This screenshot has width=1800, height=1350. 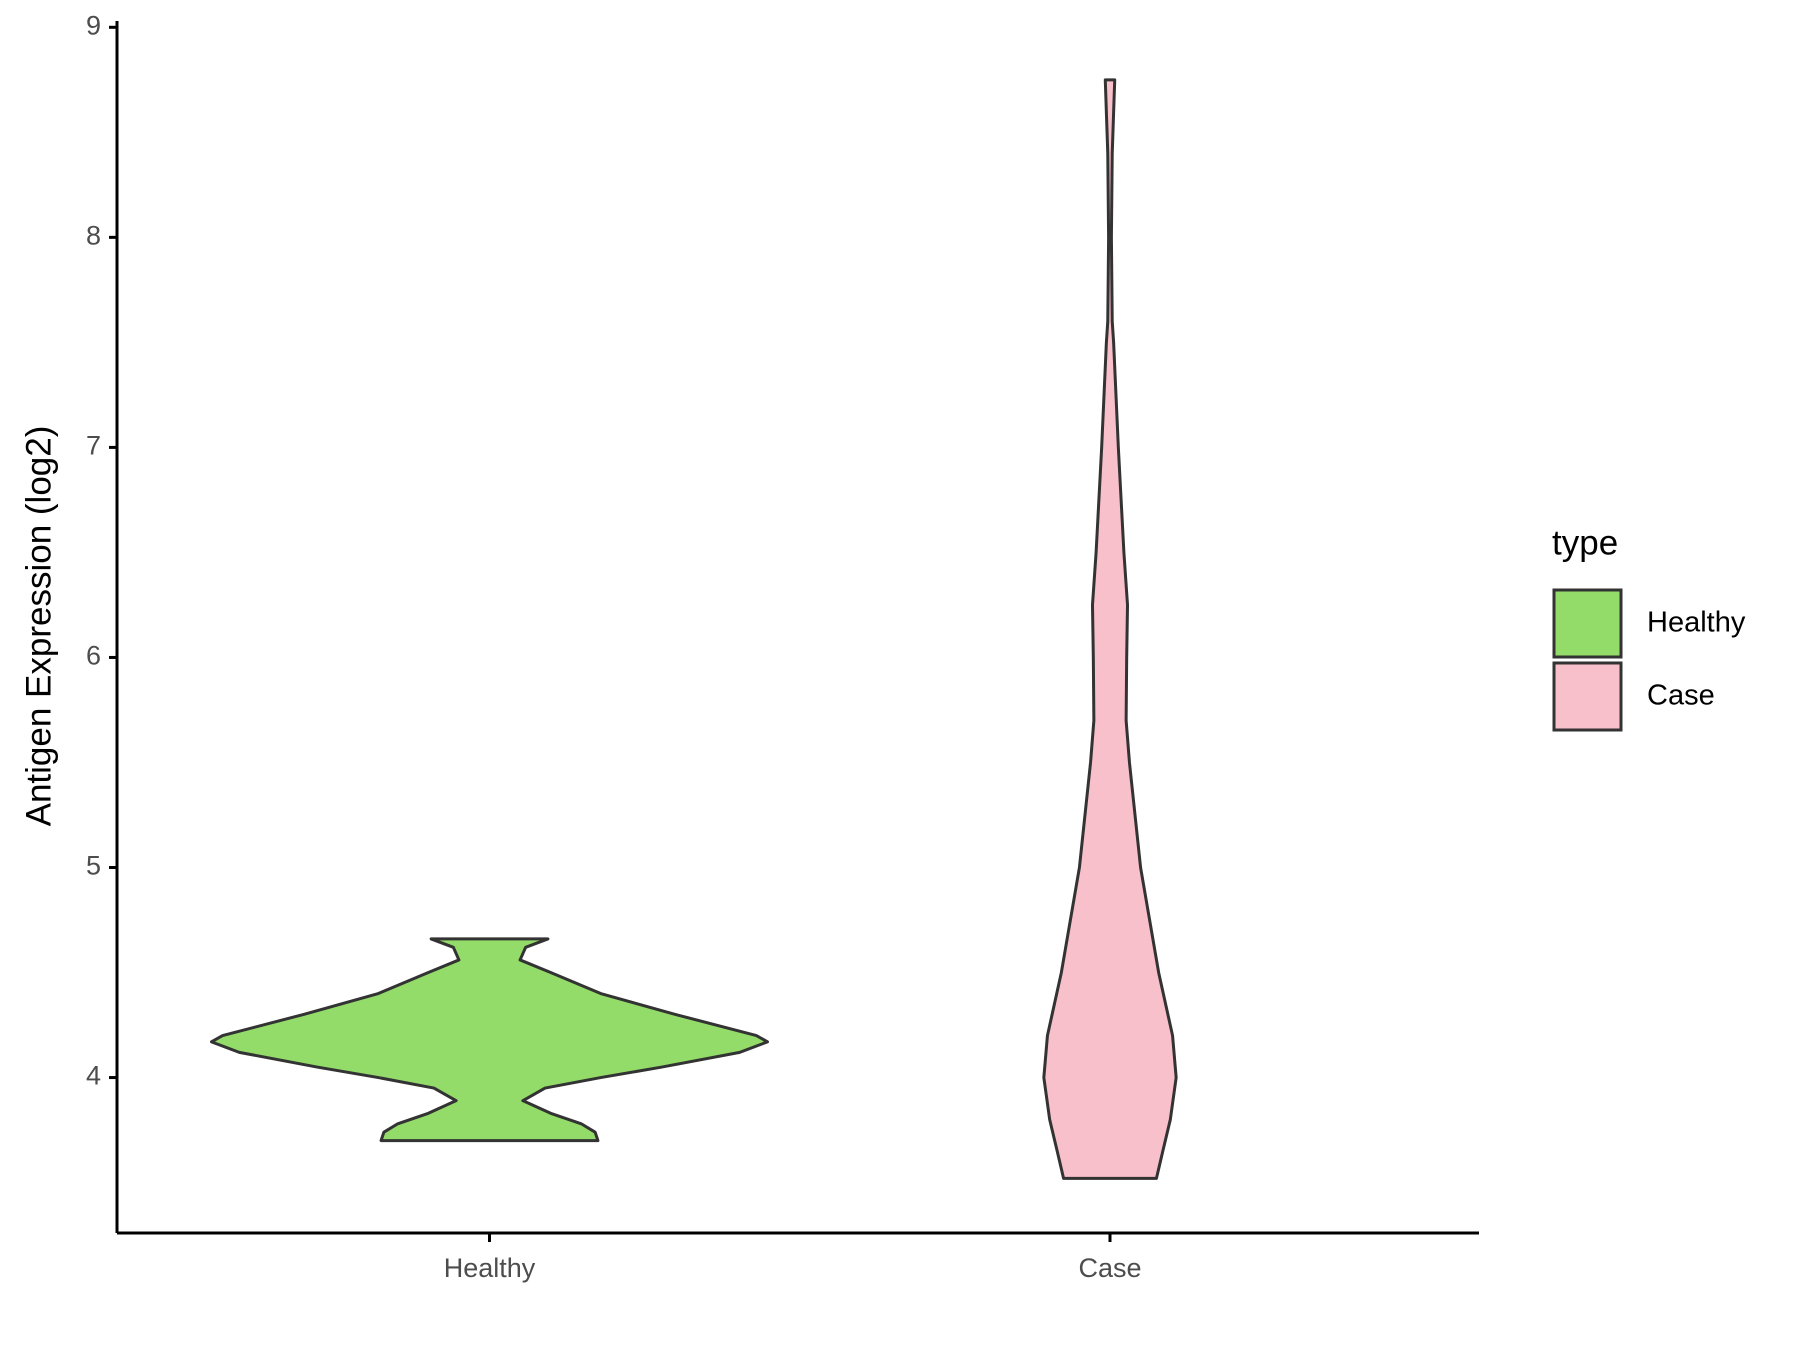 What do you see at coordinates (490, 1268) in the screenshot?
I see `x-tick-label: Healthy` at bounding box center [490, 1268].